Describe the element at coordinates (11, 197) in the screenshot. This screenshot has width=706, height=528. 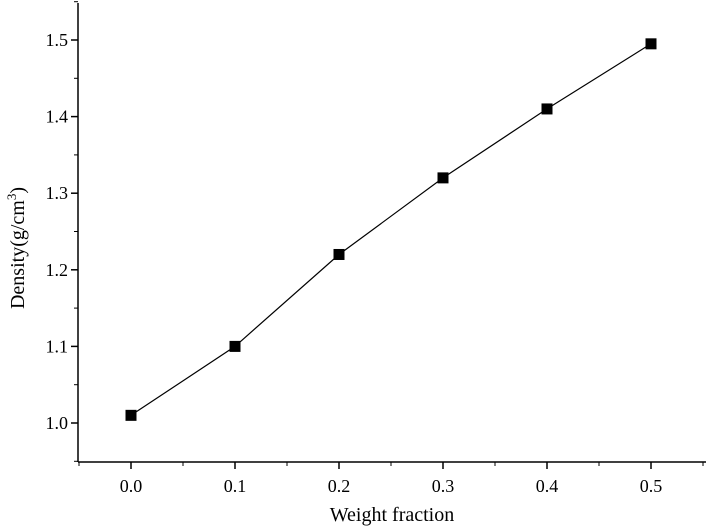
I see `y-axis-title-superscript: 3` at that location.